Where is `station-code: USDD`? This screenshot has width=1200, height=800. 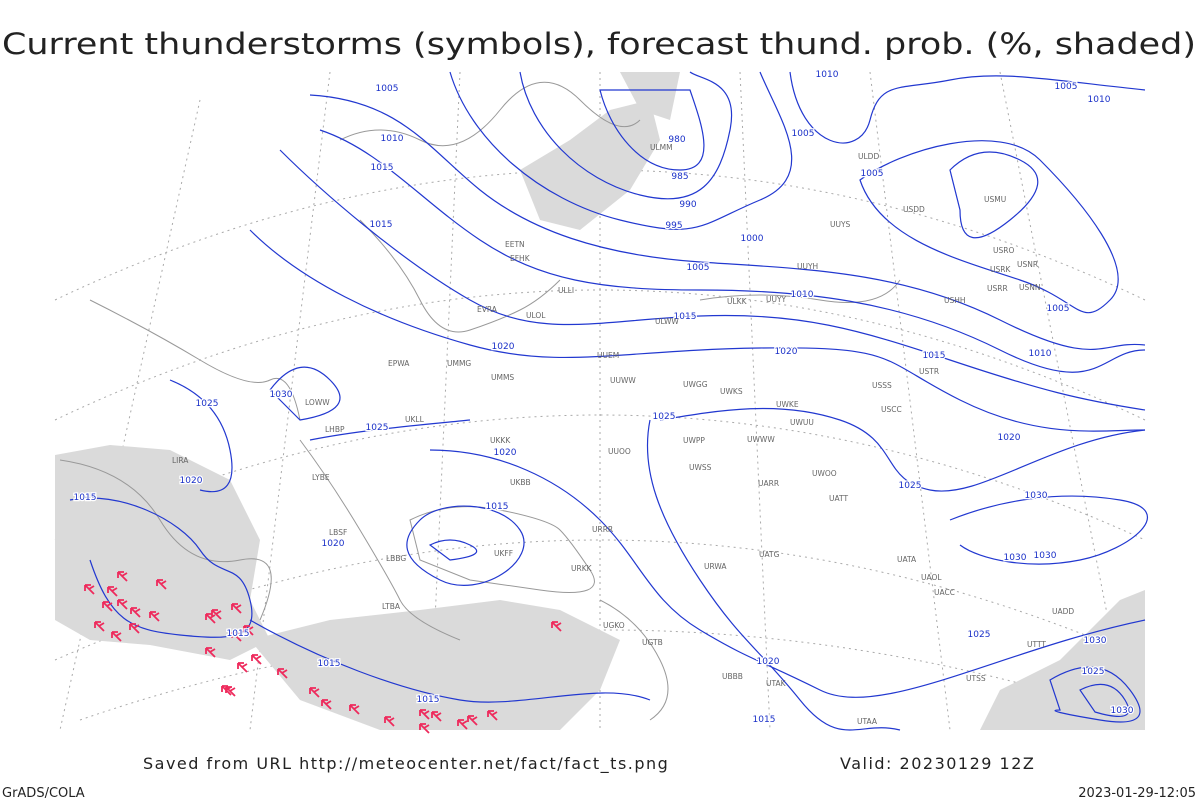 station-code: USDD is located at coordinates (914, 209).